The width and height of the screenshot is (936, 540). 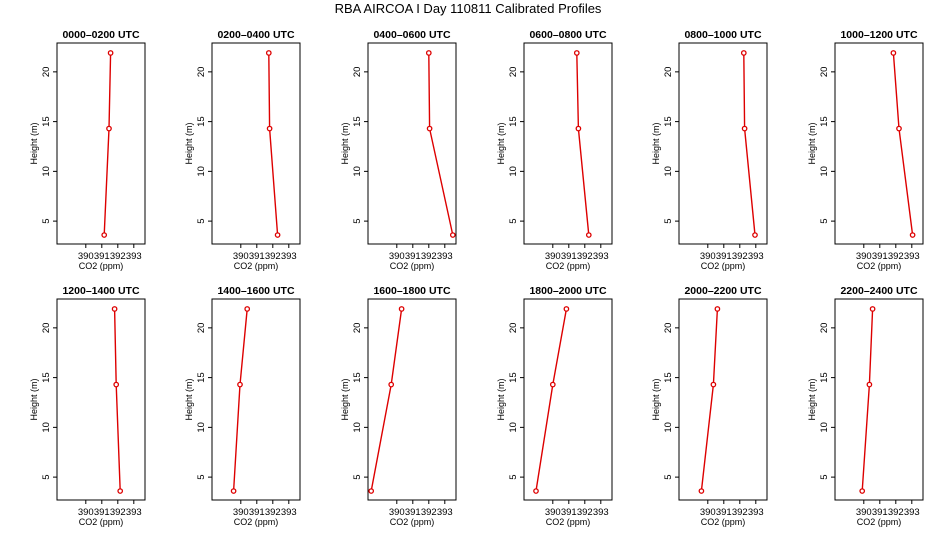 What do you see at coordinates (878, 35) in the screenshot?
I see `panel-title: 1000–1200 UTC` at bounding box center [878, 35].